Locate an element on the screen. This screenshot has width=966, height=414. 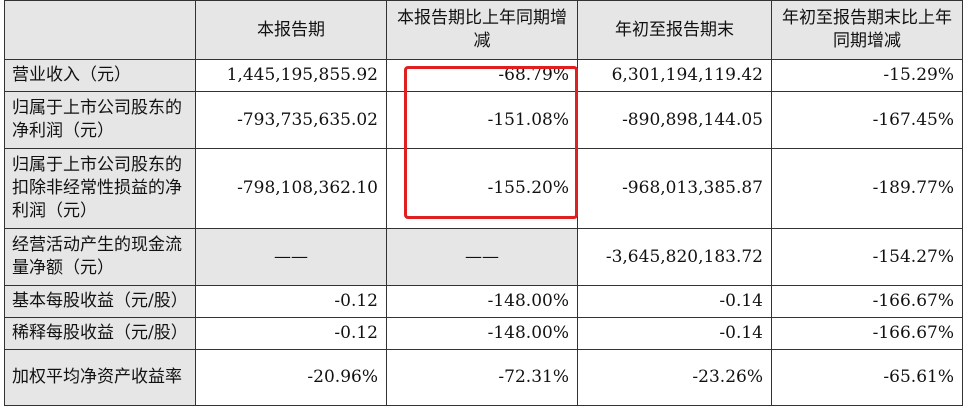
cell-value: -3,645,820,183.72 is located at coordinates (674, 257).